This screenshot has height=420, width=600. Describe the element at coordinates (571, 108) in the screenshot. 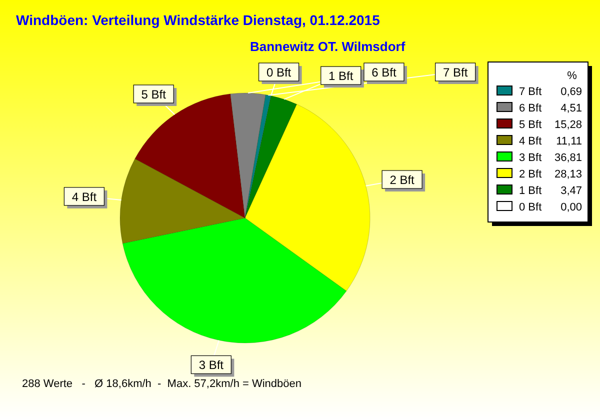

I see `data-label: 4,51` at that location.